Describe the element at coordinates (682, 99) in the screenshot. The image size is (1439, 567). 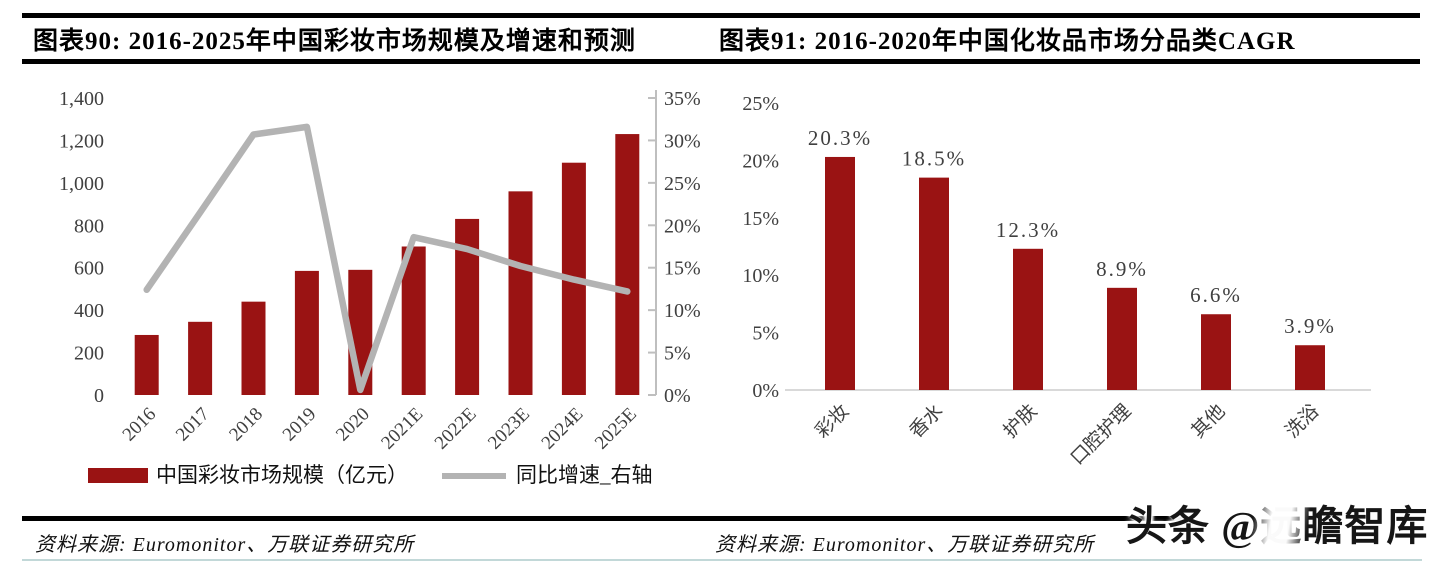
I see `right-axis-tick-label: 35%` at that location.